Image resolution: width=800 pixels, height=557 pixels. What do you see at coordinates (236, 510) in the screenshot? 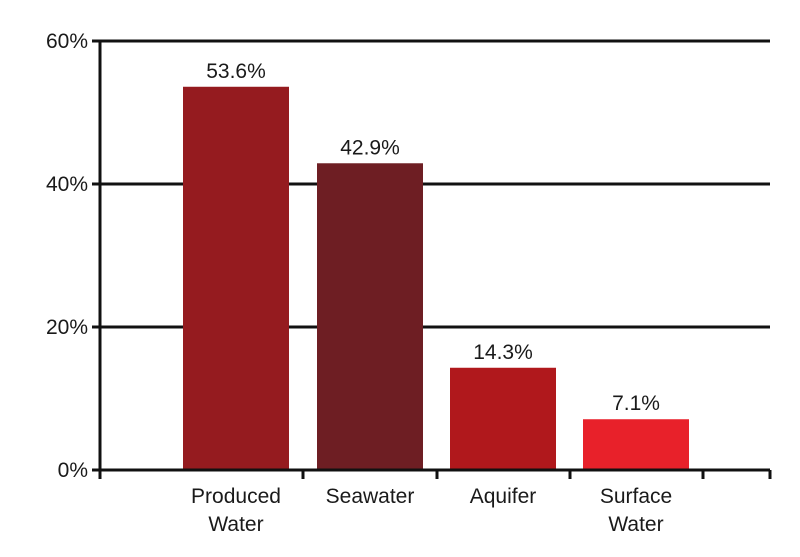
I see `x-tick-label: Produced Water` at bounding box center [236, 510].